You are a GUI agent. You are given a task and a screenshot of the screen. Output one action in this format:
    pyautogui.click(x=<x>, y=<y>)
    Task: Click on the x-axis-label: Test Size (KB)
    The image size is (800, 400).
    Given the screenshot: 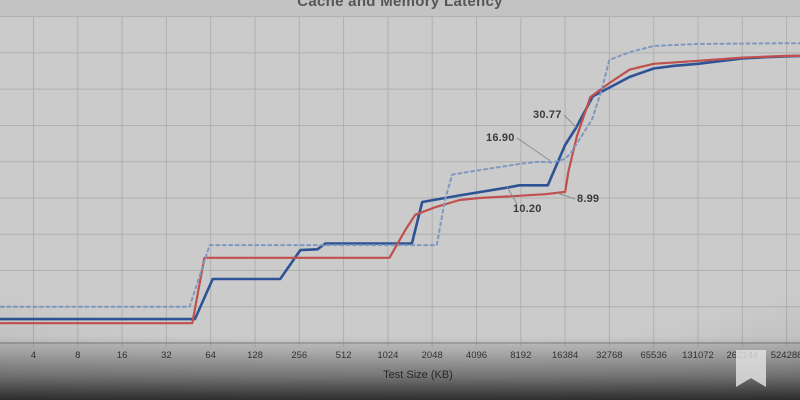 What is the action you would take?
    pyautogui.click(x=418, y=375)
    